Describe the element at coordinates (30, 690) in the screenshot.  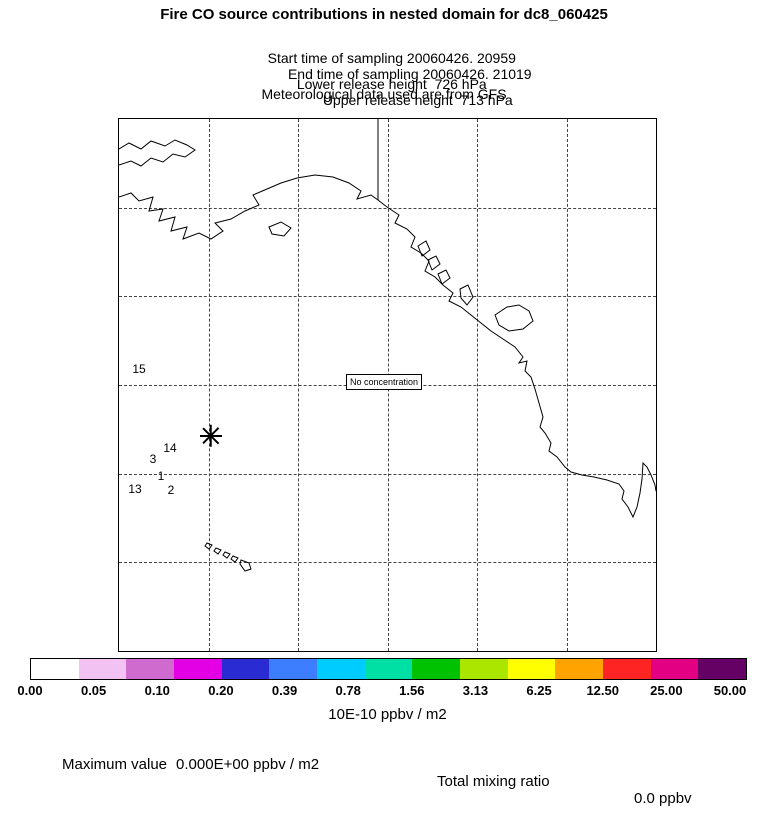
I see `colorbar-tick-0.00: 0.00` at that location.